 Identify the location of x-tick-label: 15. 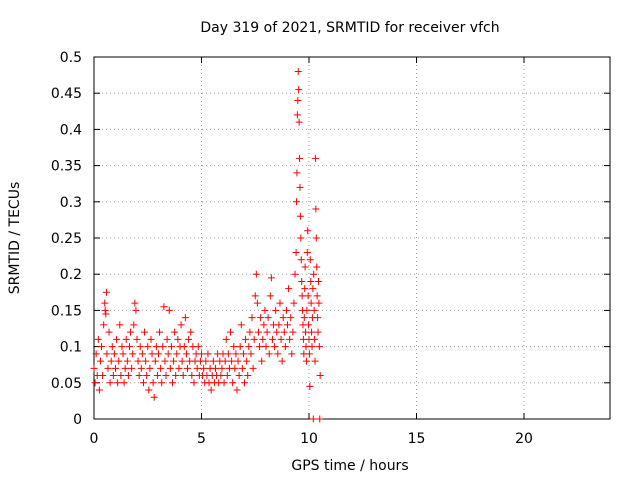
(417, 439).